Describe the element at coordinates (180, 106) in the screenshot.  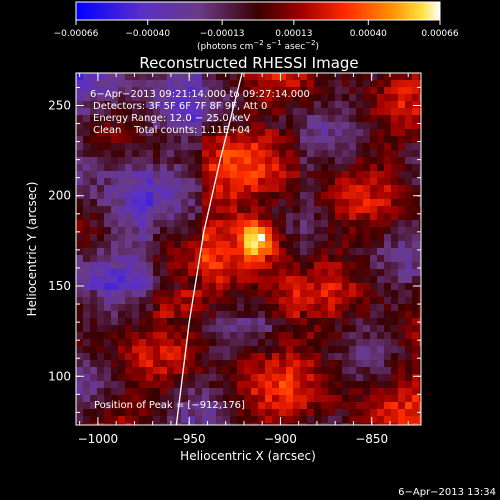
I see `annotation-detectors: Detectors: 3F 5F 6F 7F 8F 9F, Att 0` at that location.